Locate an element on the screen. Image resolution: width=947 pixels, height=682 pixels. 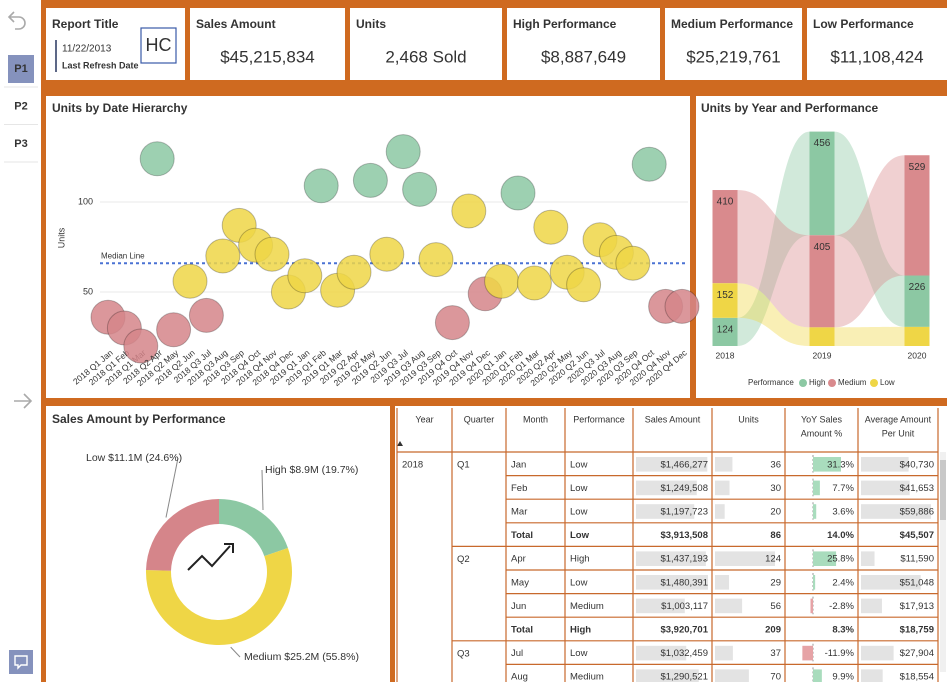
table-cell: Medium is located at coordinates (587, 677).